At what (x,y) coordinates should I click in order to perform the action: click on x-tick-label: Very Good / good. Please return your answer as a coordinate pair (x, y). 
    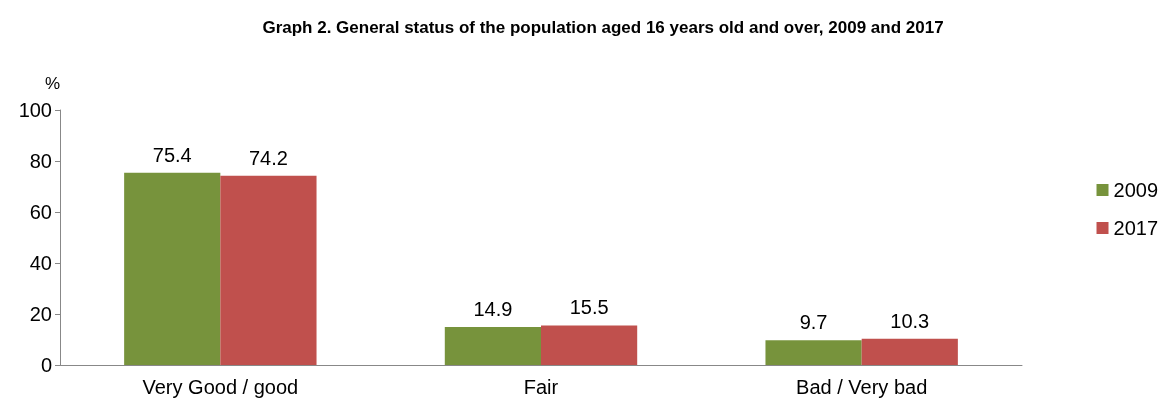
    Looking at the image, I should click on (220, 387).